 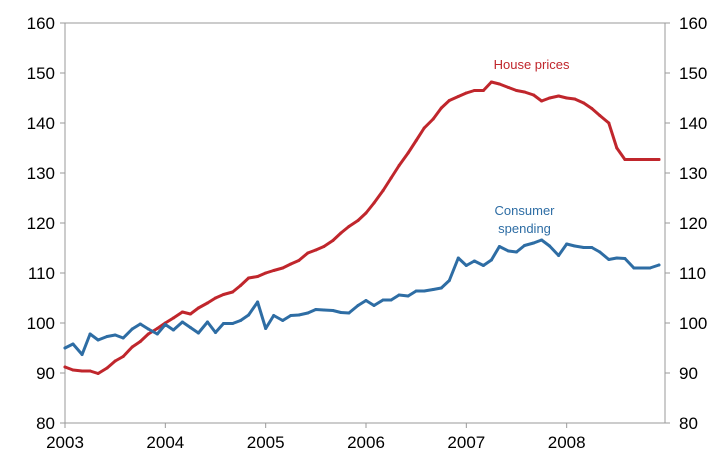 What do you see at coordinates (688, 373) in the screenshot?
I see `ytick-90-right-label: 90` at bounding box center [688, 373].